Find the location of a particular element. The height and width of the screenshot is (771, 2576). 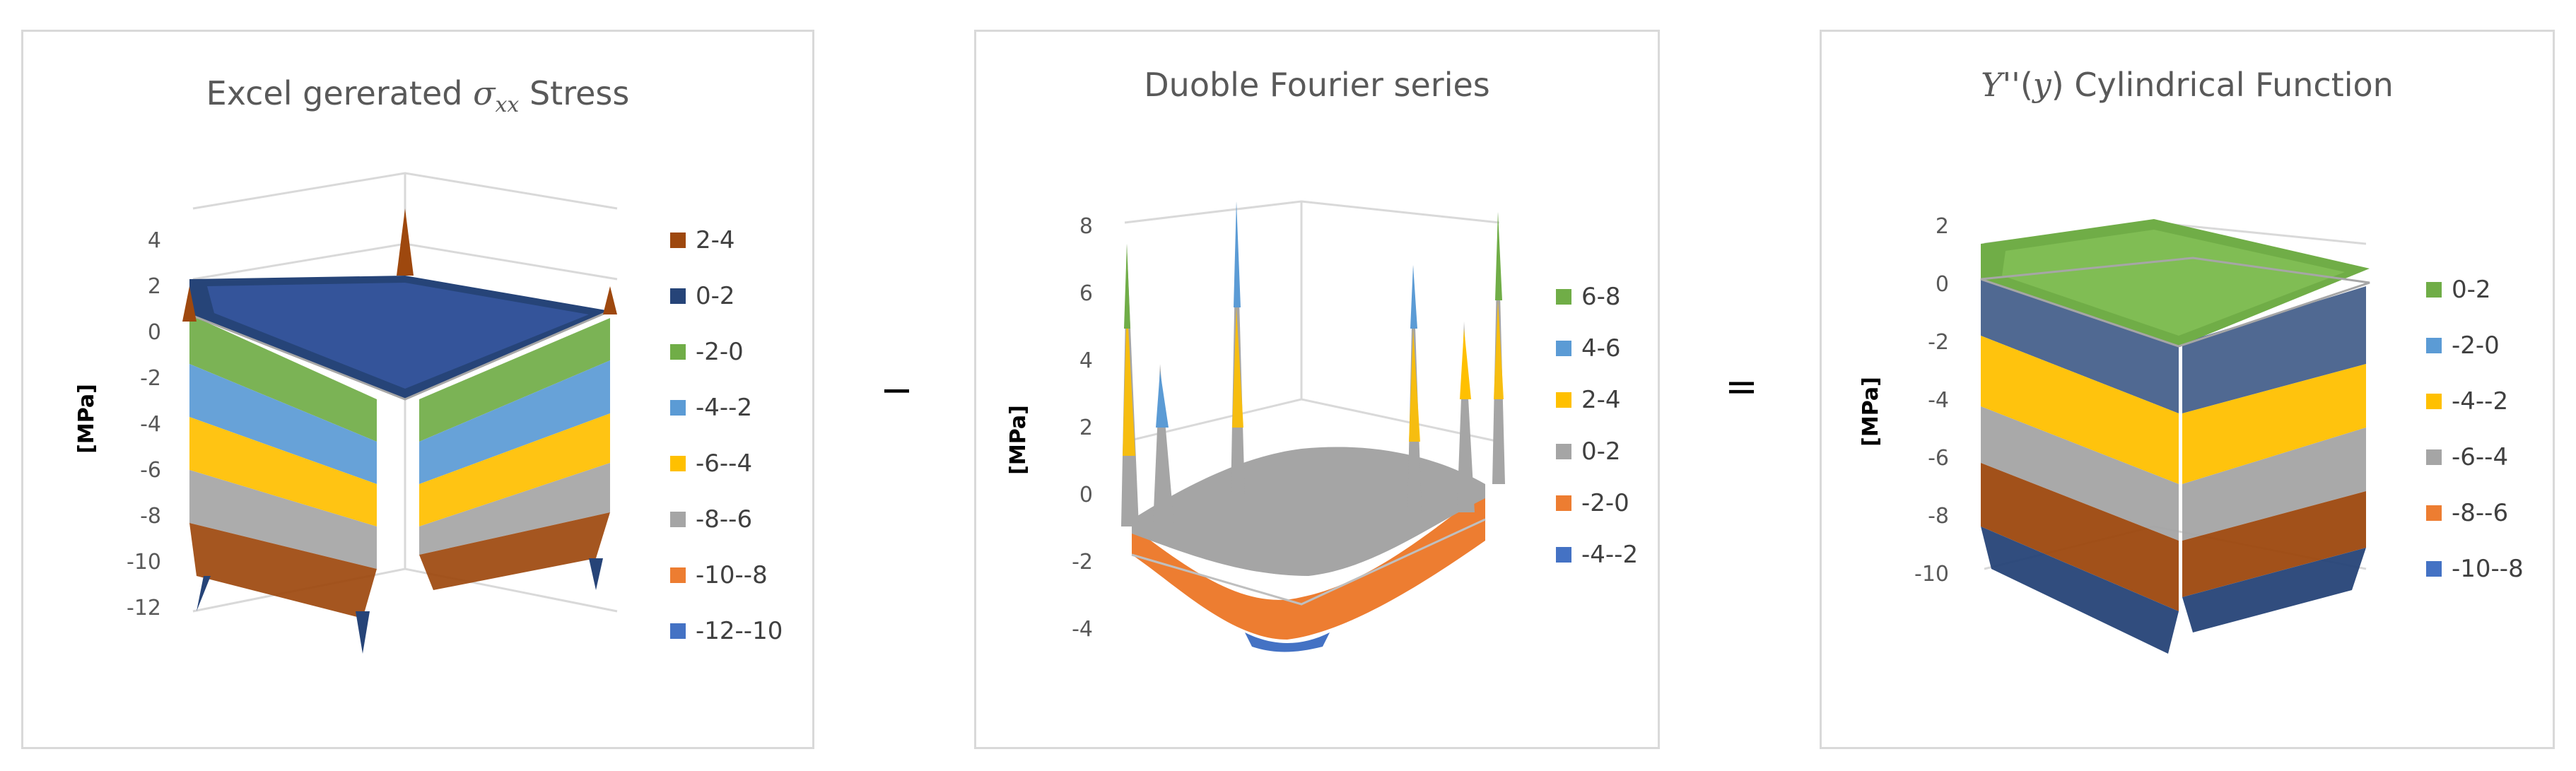

equals-operator: = is located at coordinates (1742, 387).